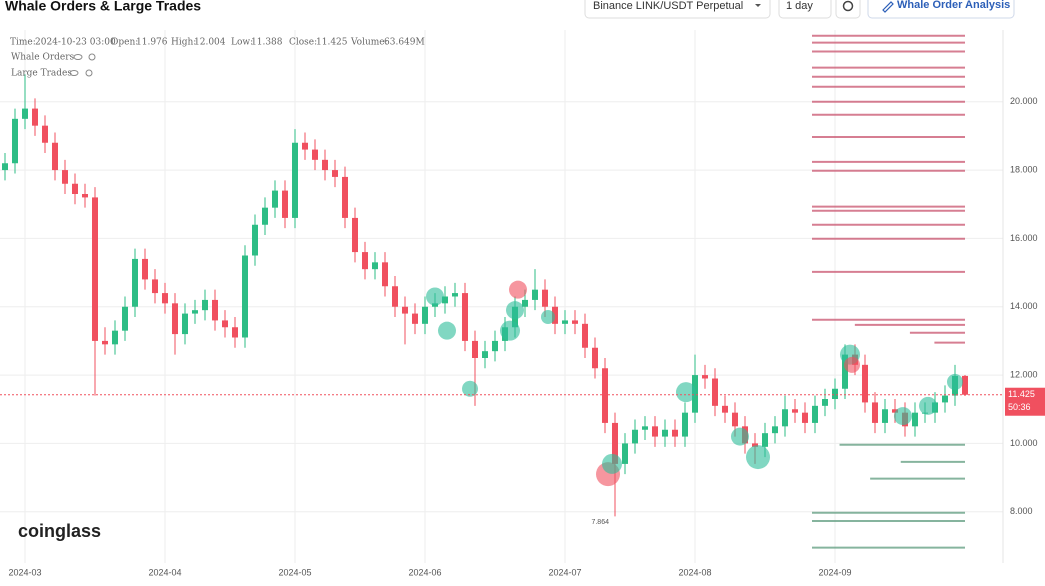 This screenshot has width=1045, height=586. Describe the element at coordinates (694, 572) in the screenshot. I see `x-tick-label: 2024-08` at that location.